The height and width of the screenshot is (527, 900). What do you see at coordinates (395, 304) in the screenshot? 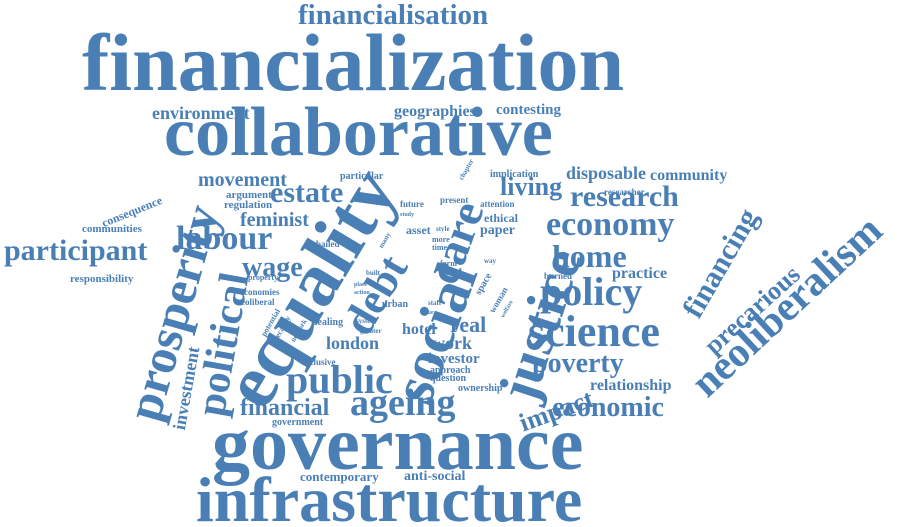
I see `word-urban: urban` at bounding box center [395, 304].